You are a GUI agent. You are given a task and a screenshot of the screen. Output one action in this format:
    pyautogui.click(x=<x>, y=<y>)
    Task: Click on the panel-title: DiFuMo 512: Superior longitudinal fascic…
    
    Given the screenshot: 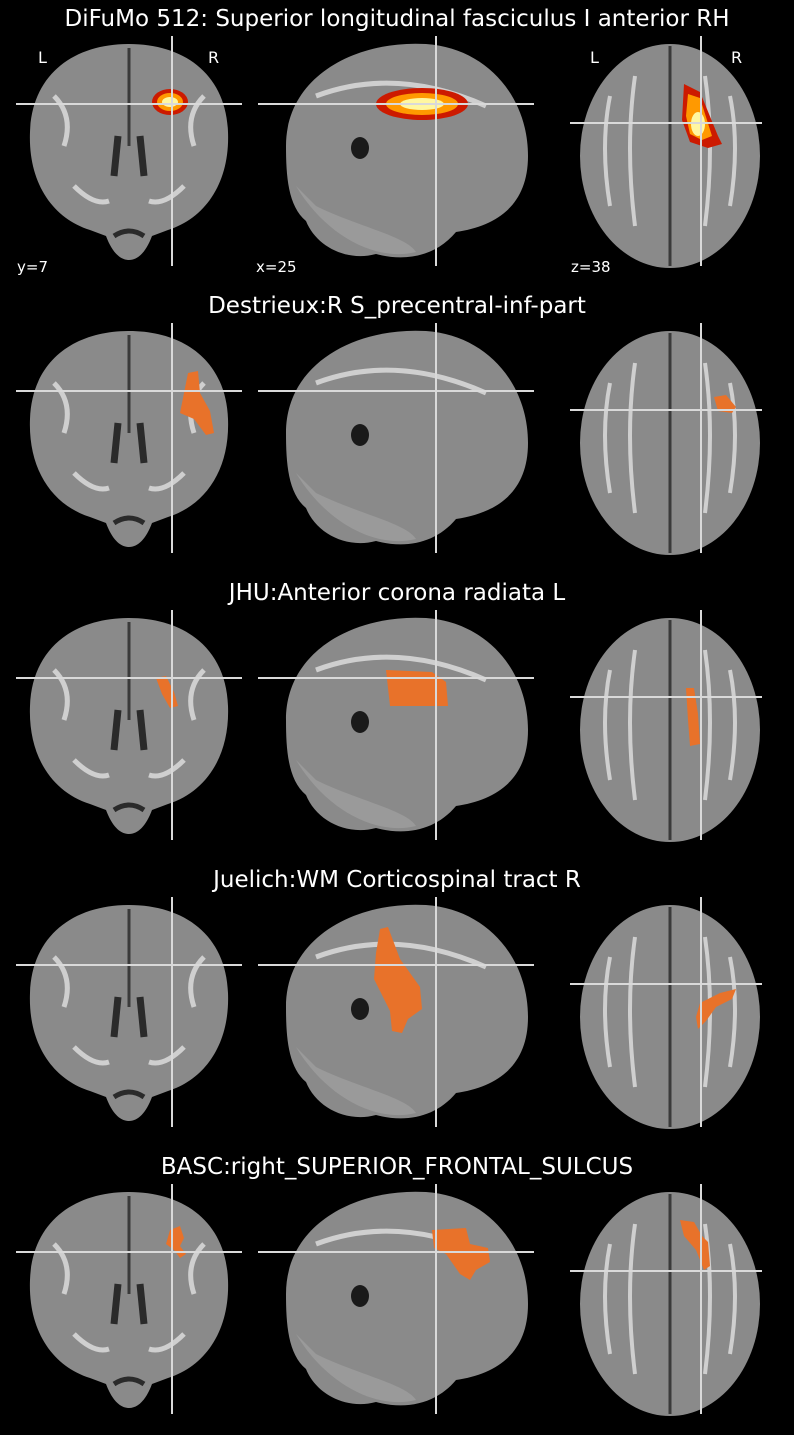 What is the action you would take?
    pyautogui.click(x=397, y=19)
    